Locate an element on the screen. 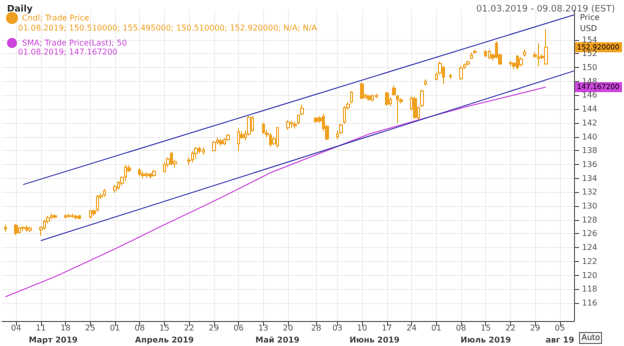  y-tick-label: 146 is located at coordinates (590, 95).